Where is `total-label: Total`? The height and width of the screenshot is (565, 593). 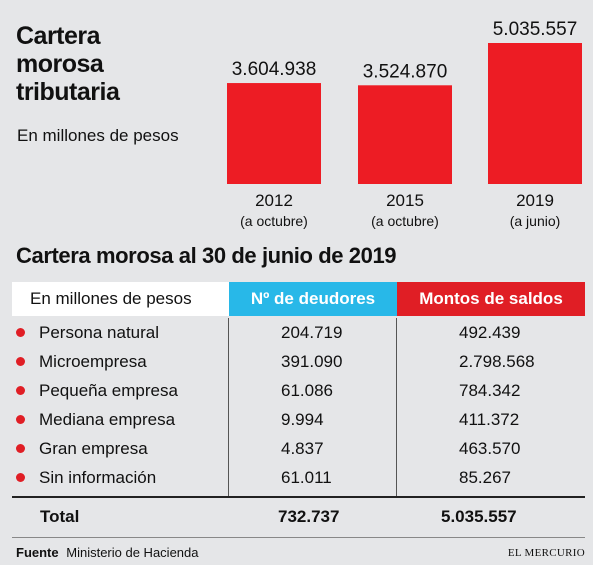
total-label: Total is located at coordinates (60, 516).